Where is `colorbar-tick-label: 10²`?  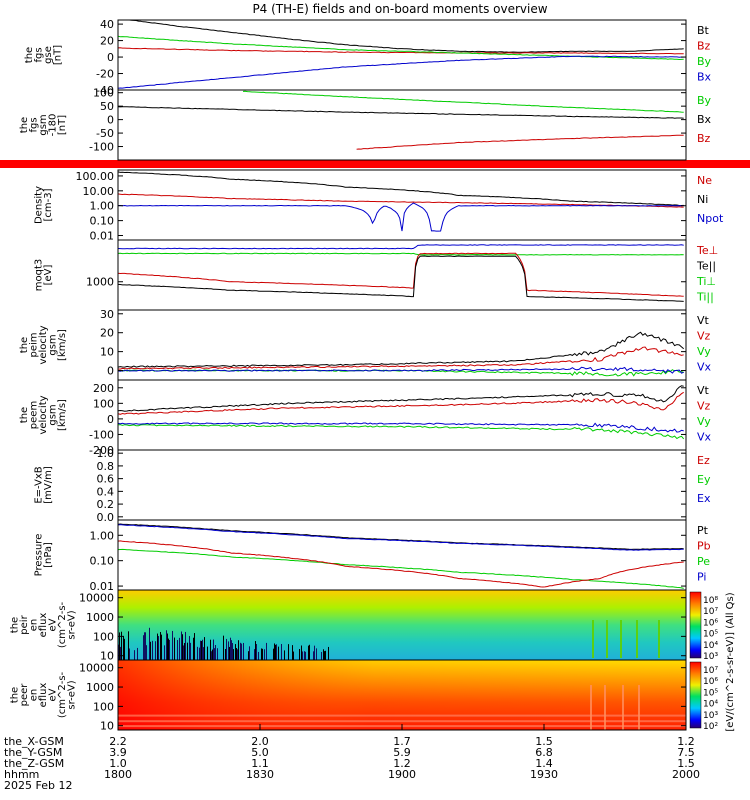 colorbar-tick-label: 10² is located at coordinates (710, 727).